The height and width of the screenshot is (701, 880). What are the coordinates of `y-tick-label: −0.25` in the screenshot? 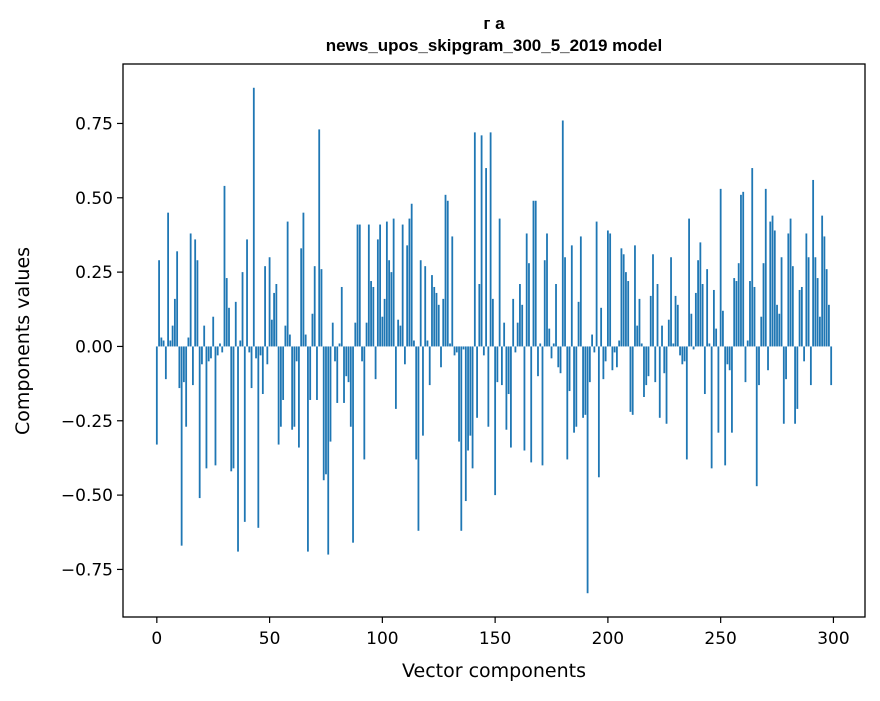 It's located at (87, 422).